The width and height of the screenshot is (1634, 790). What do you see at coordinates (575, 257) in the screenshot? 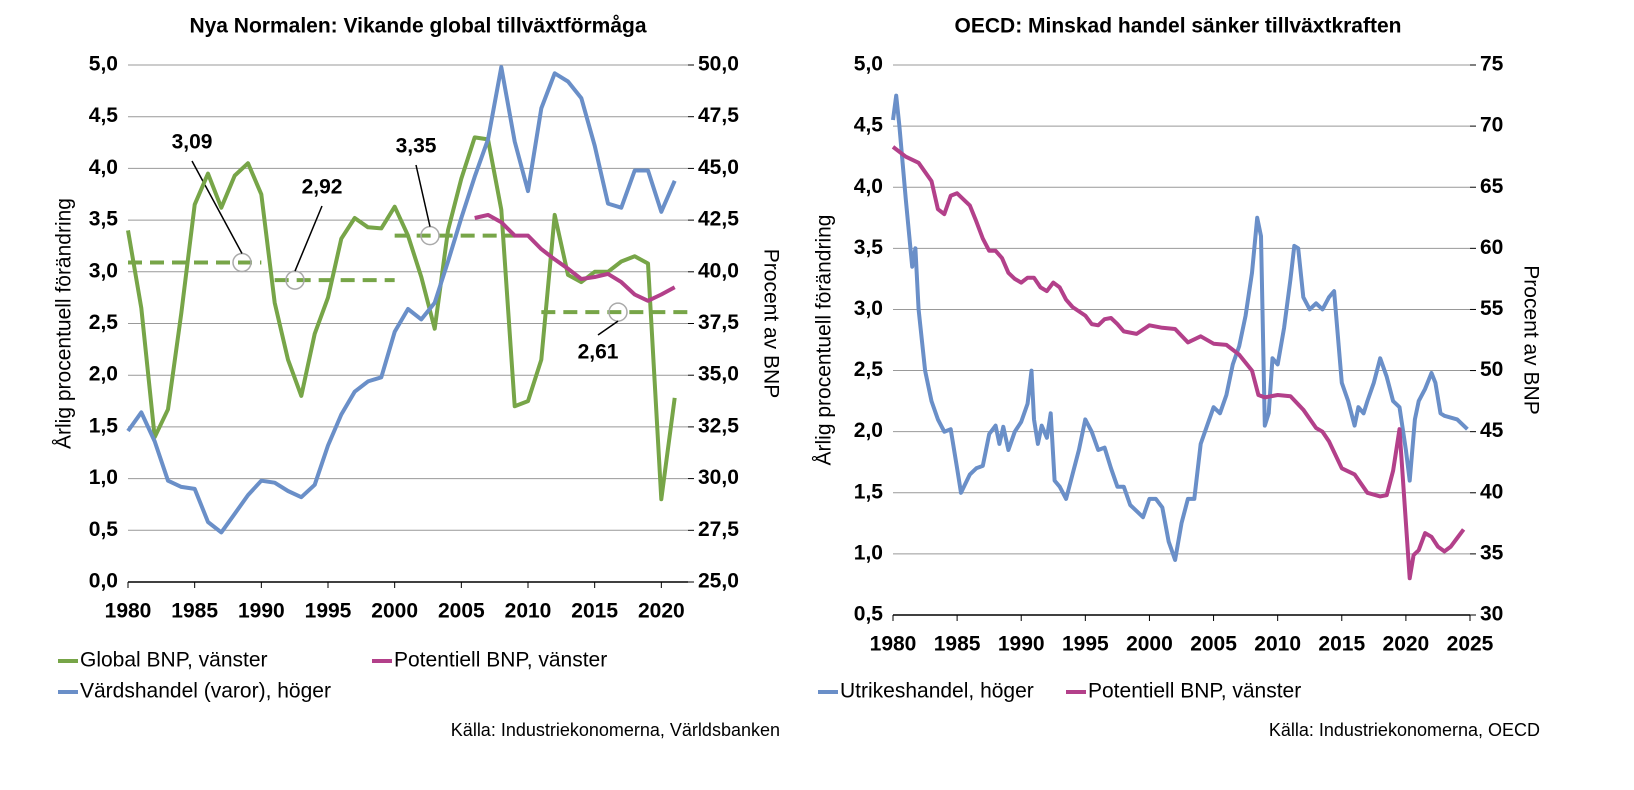
I see `series-line` at bounding box center [575, 257].